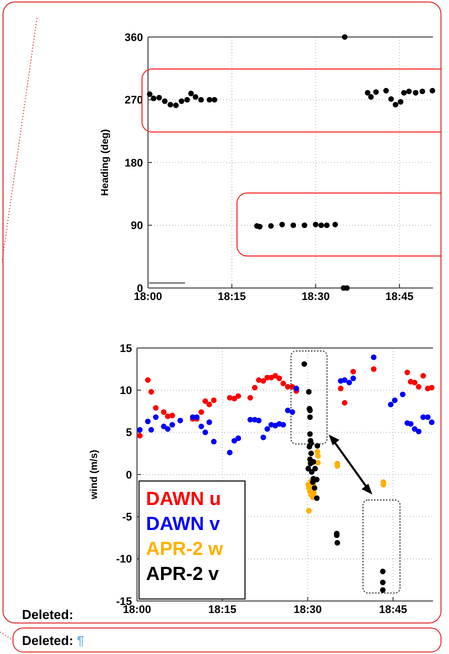  What do you see at coordinates (53, 640) in the screenshot?
I see `text: Deleted: ¶` at bounding box center [53, 640].